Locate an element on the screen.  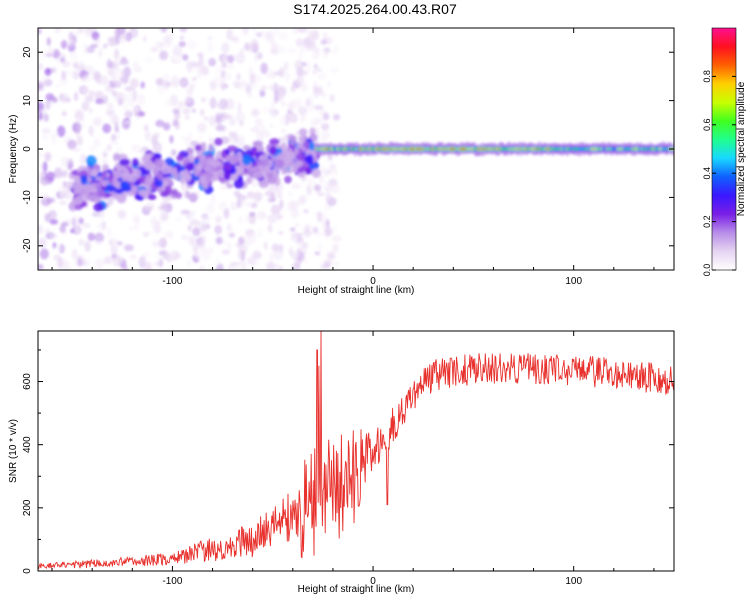
x-tick-label: 0 is located at coordinates (373, 281).